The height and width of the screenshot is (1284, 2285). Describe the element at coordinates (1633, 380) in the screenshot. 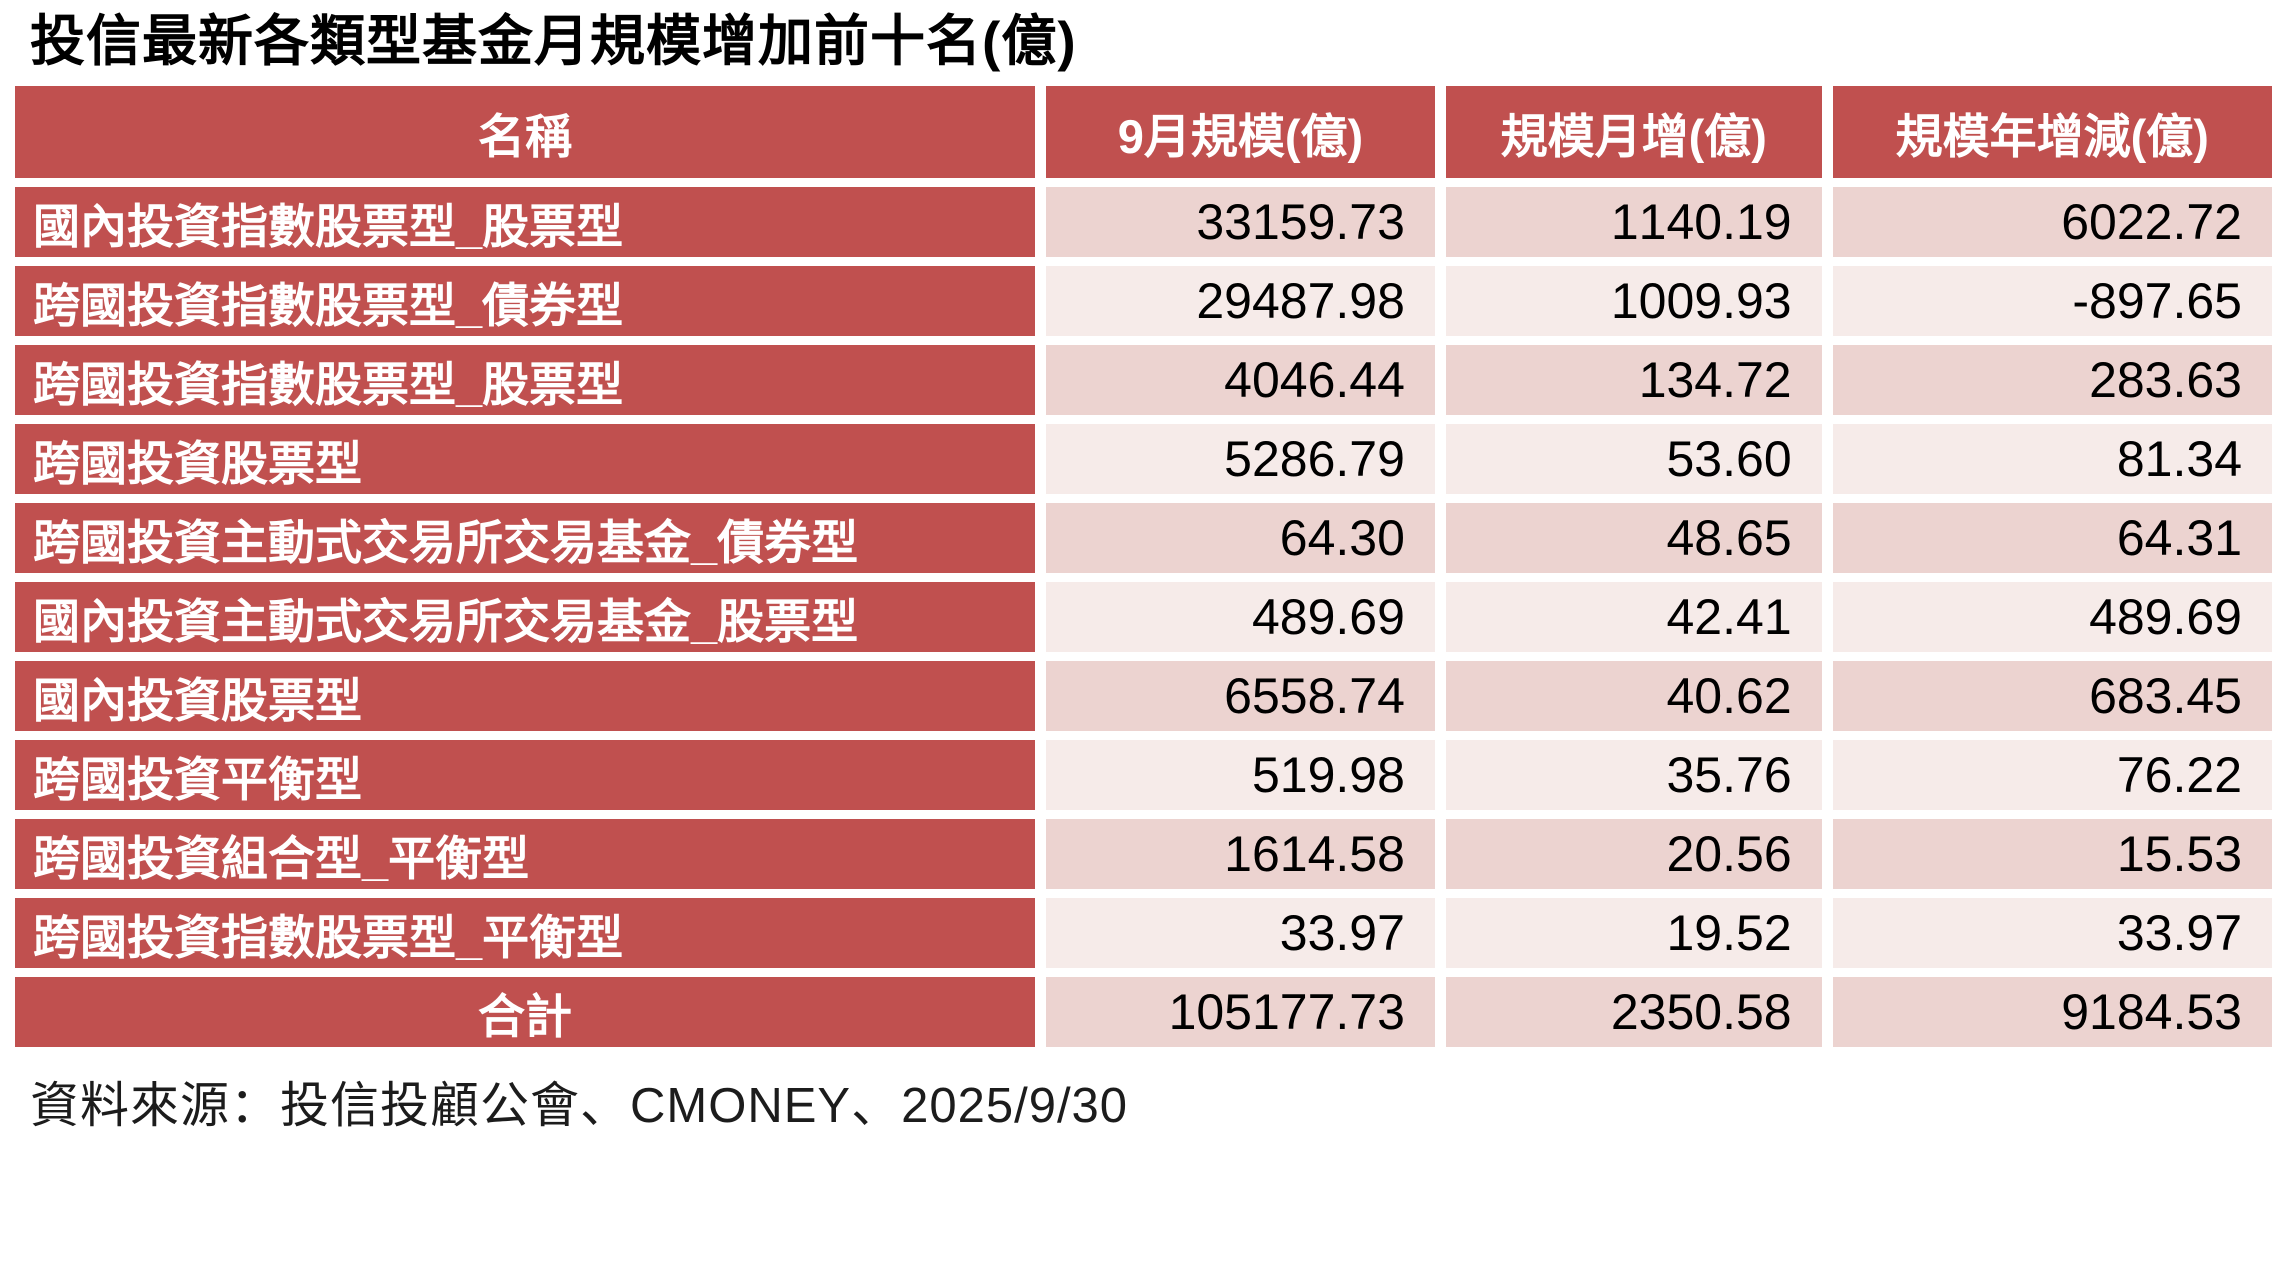

I see `month-change-value: 134.72` at that location.